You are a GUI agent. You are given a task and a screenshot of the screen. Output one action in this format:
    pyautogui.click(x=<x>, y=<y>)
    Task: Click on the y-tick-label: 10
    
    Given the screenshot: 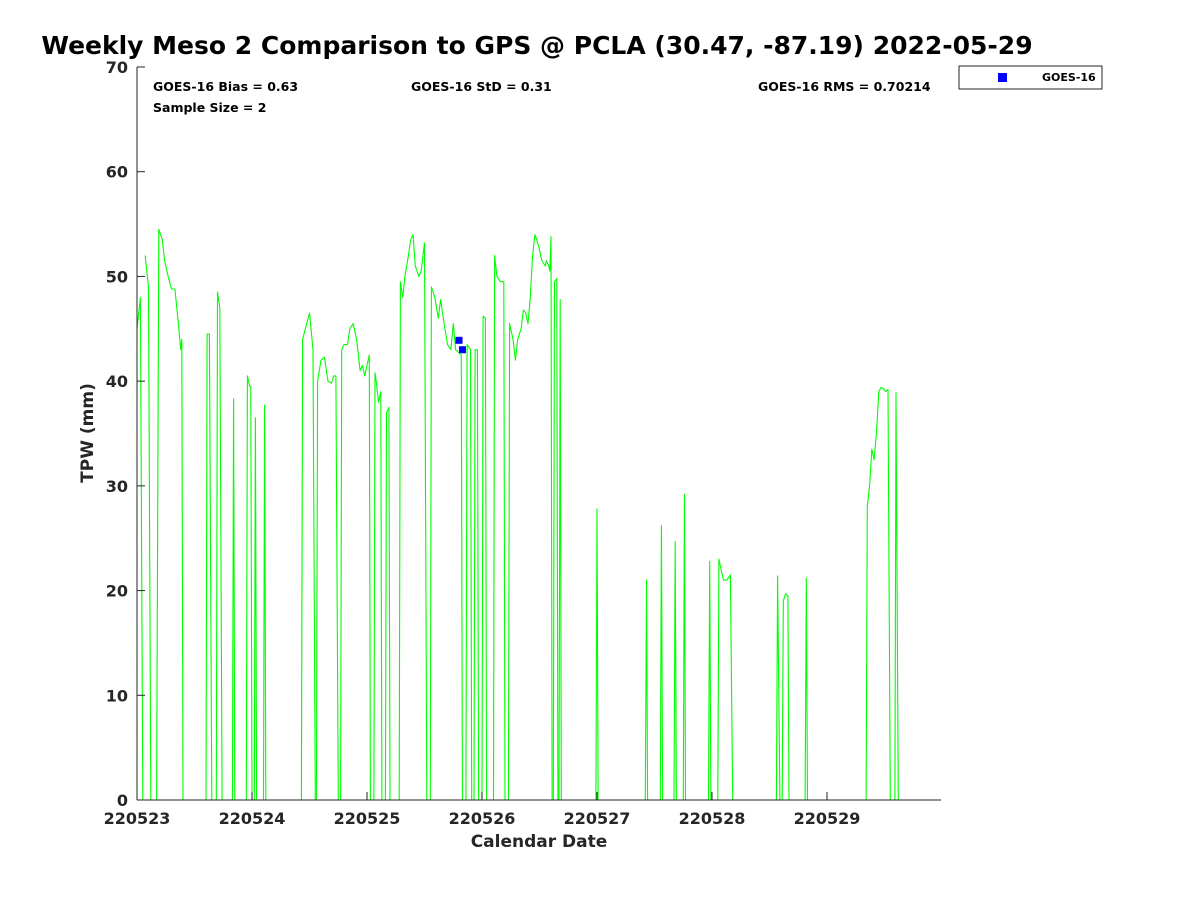 What is the action you would take?
    pyautogui.click(x=117, y=695)
    